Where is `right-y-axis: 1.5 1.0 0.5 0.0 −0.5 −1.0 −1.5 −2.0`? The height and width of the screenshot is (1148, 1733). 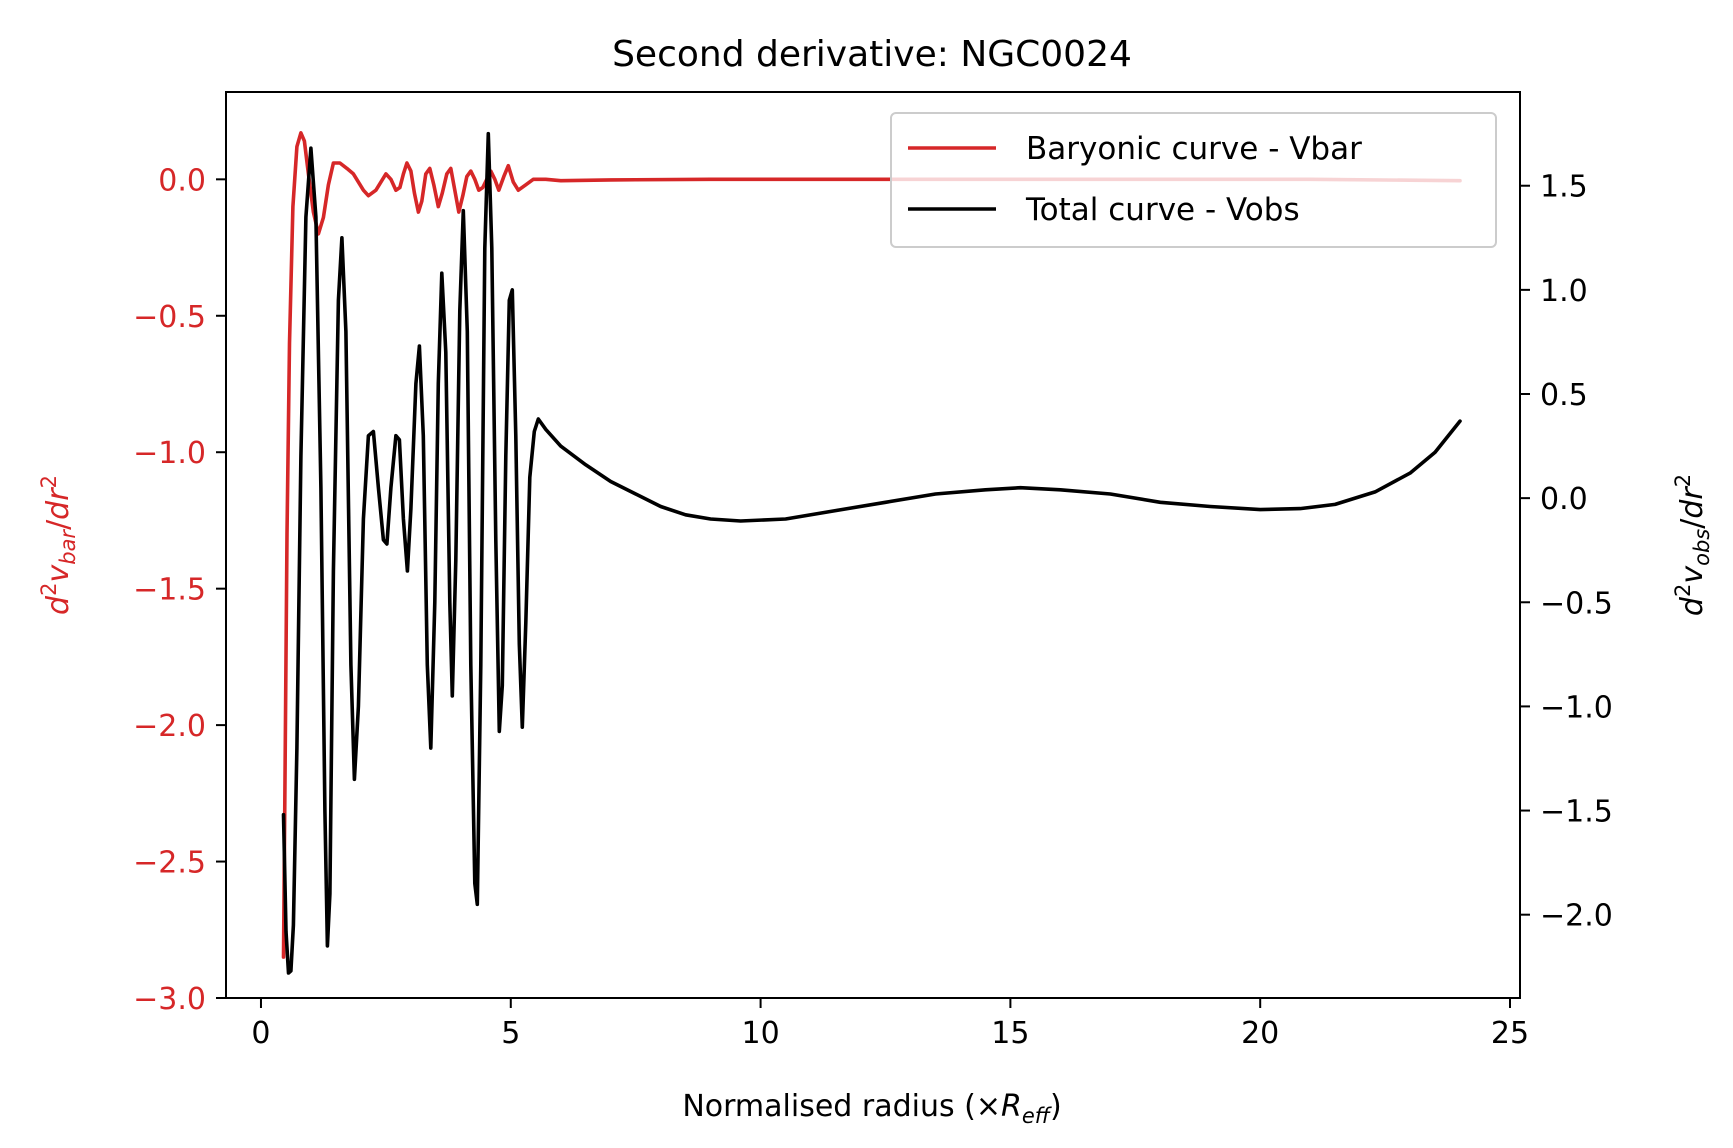
right-y-axis: 1.5 1.0 0.5 0.0 −0.5 −1.0 −1.5 −2.0 is located at coordinates (1566, 552).